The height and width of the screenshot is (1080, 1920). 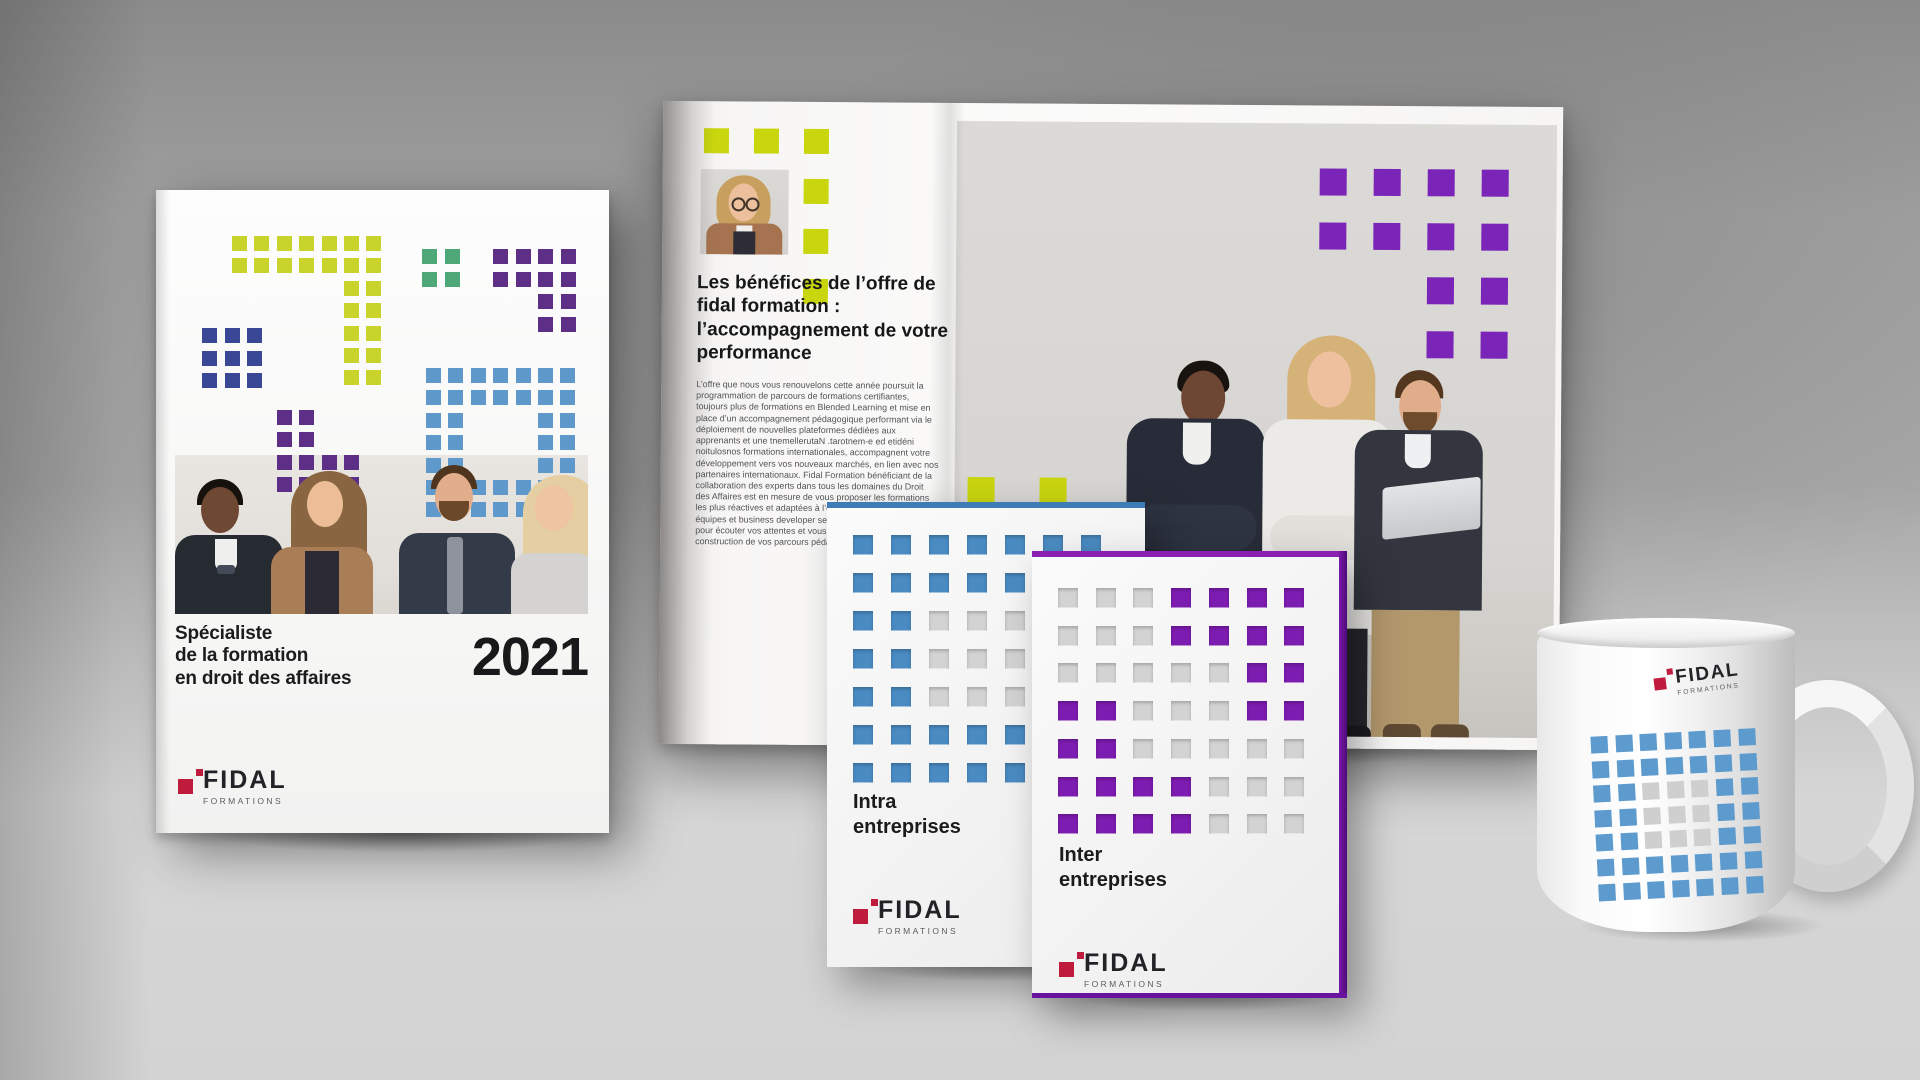 What do you see at coordinates (220, 510) in the screenshot?
I see `cover-man1-head` at bounding box center [220, 510].